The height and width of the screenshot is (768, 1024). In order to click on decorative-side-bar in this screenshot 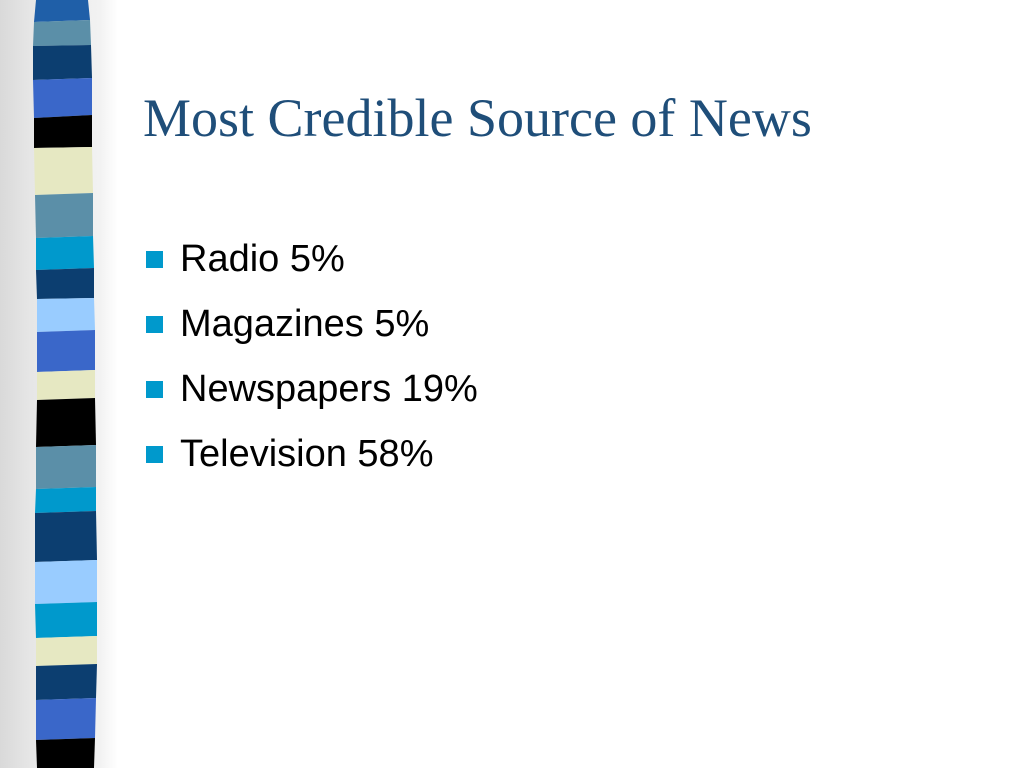, I will do `click(65, 384)`.